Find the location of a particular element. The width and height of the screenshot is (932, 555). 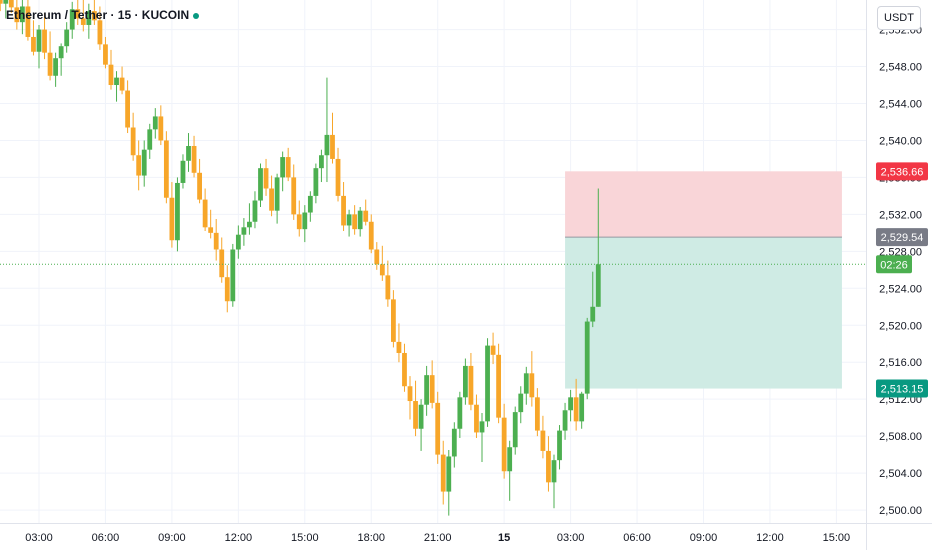

time-tick-label: 12:00 is located at coordinates (770, 538).